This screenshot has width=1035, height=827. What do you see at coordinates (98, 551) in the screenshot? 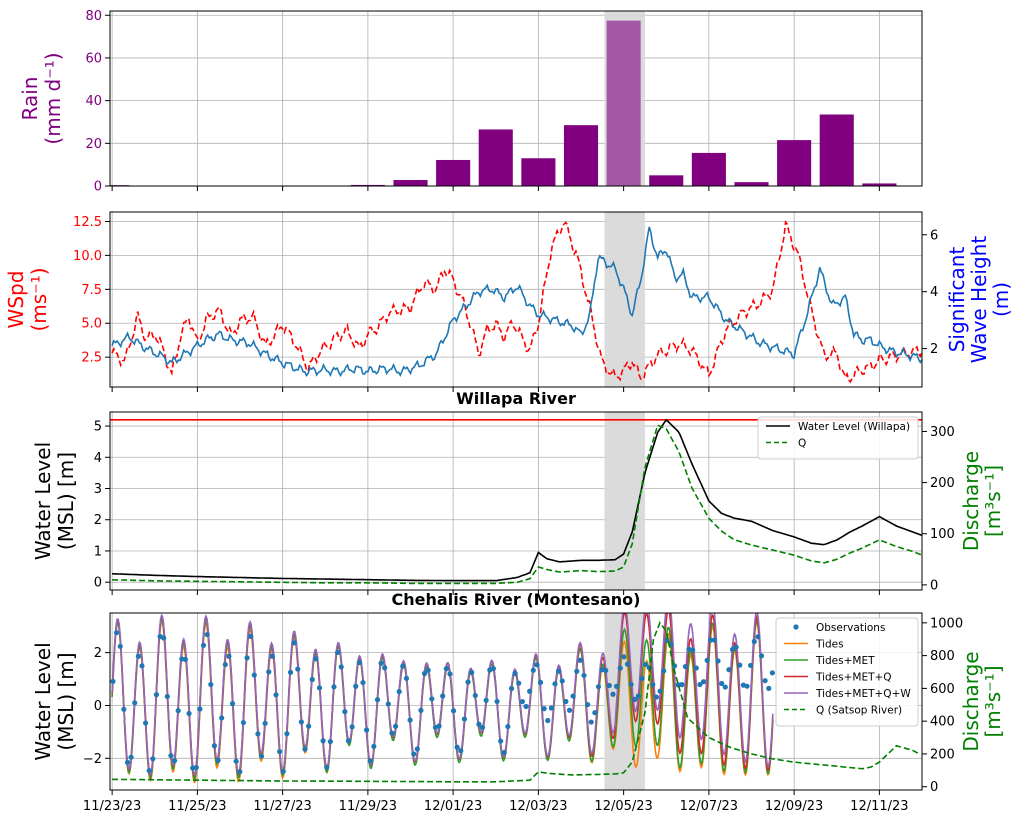
I see `y-tick-label: 1` at bounding box center [98, 551].